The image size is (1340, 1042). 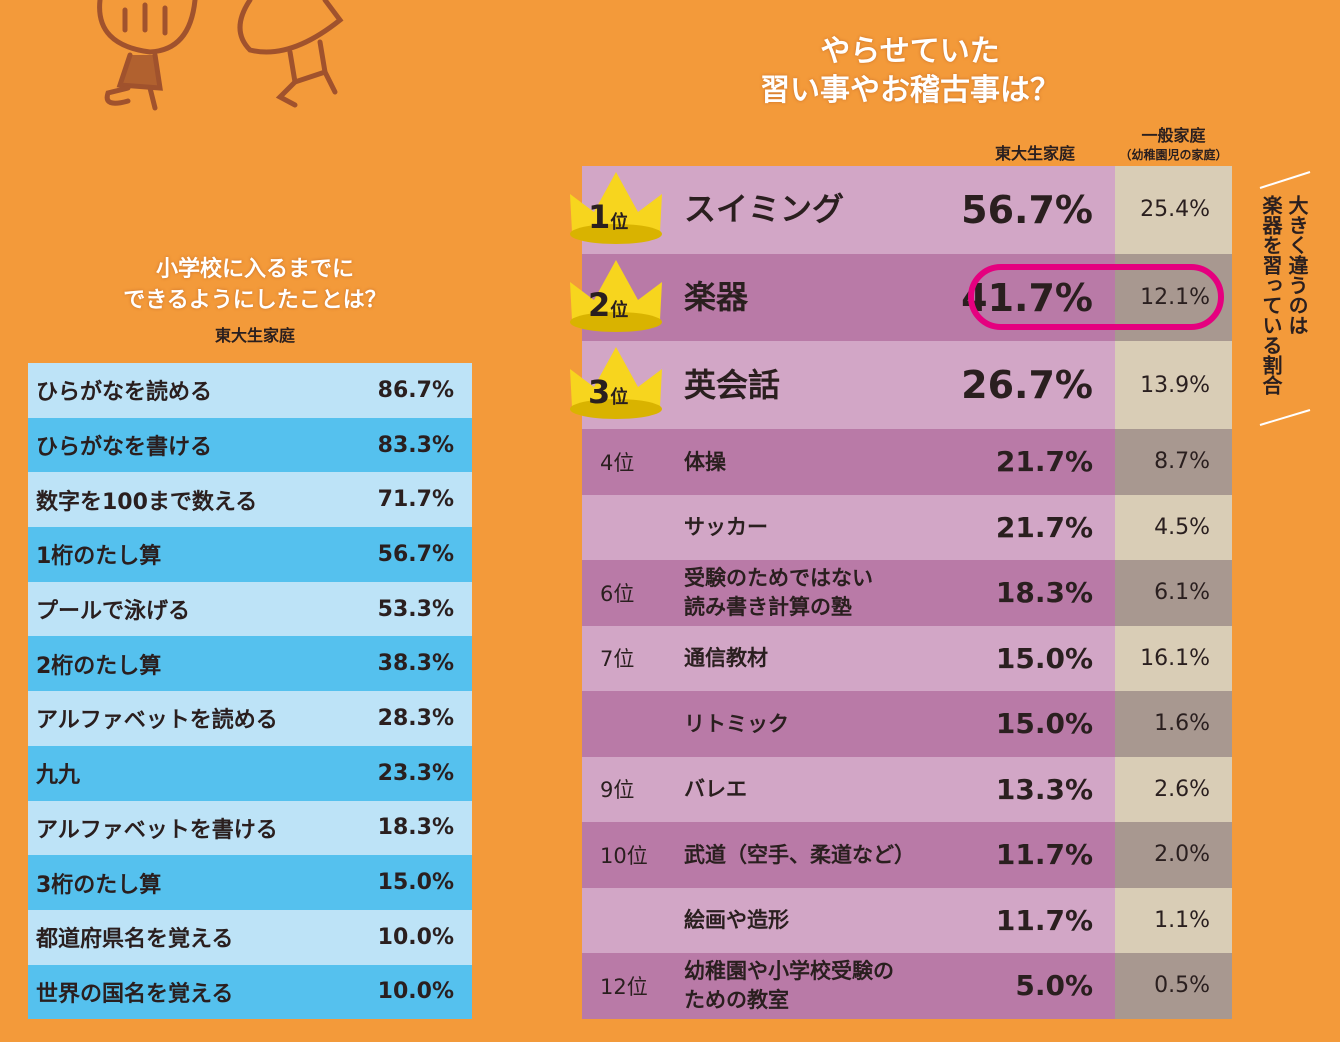 What do you see at coordinates (250, 937) in the screenshot?
I see `table-row: 都道府県名を覚える 10.0%` at bounding box center [250, 937].